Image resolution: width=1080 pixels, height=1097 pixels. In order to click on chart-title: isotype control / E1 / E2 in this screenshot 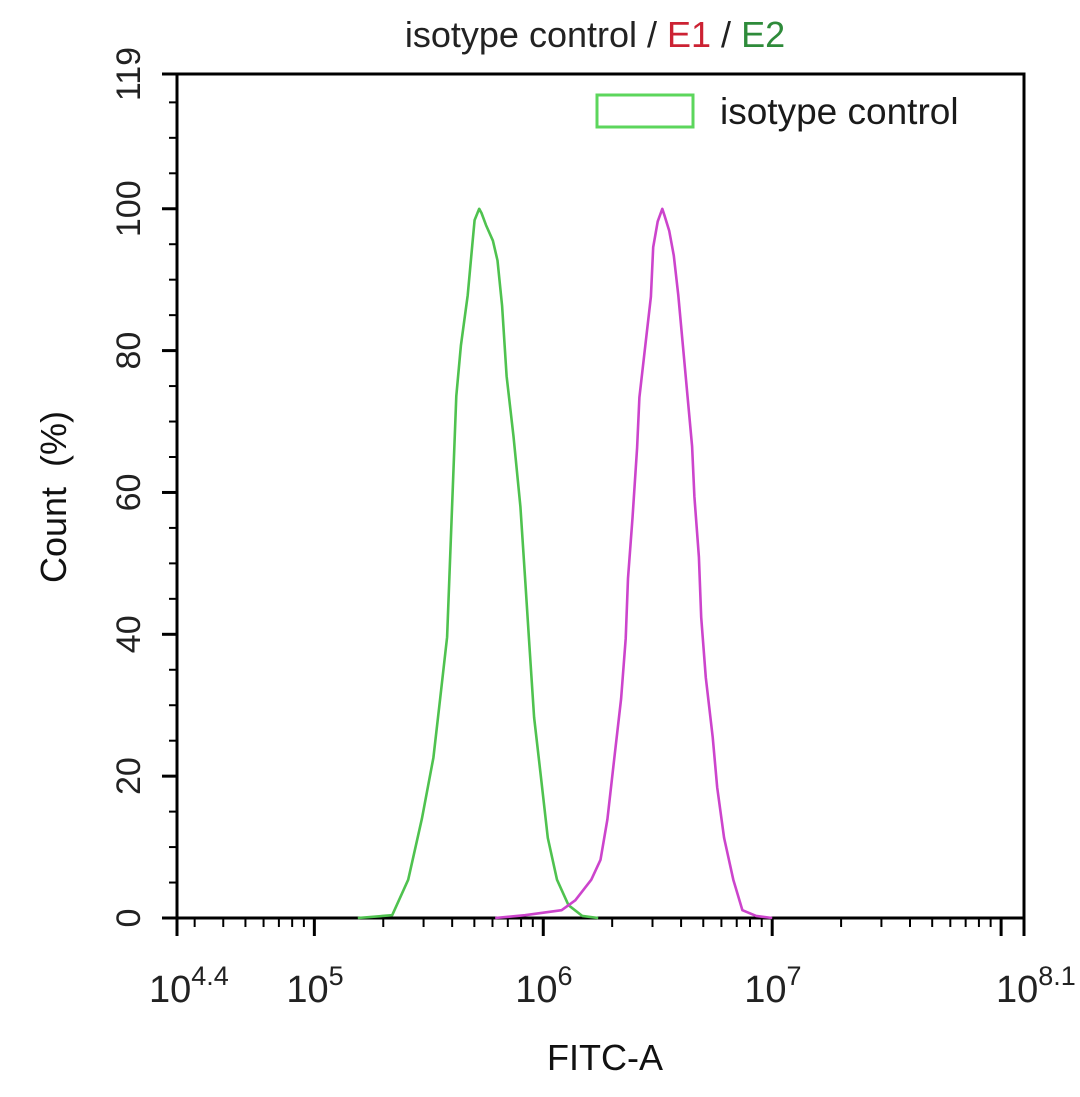, I will do `click(595, 34)`.